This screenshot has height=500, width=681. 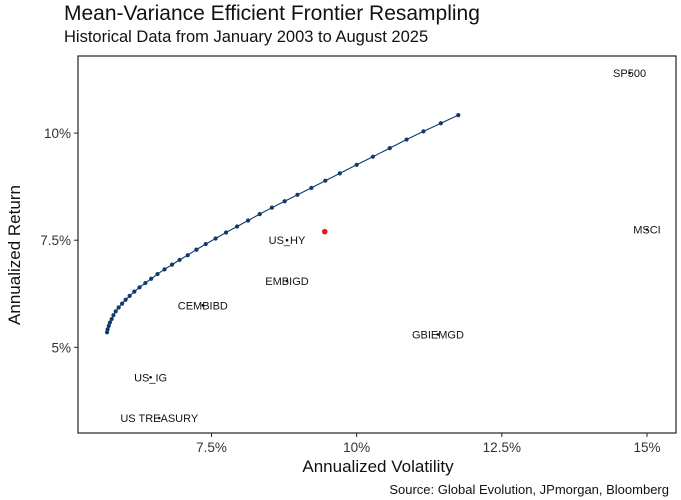 I want to click on asset-label: EMBIGD, so click(x=286, y=282).